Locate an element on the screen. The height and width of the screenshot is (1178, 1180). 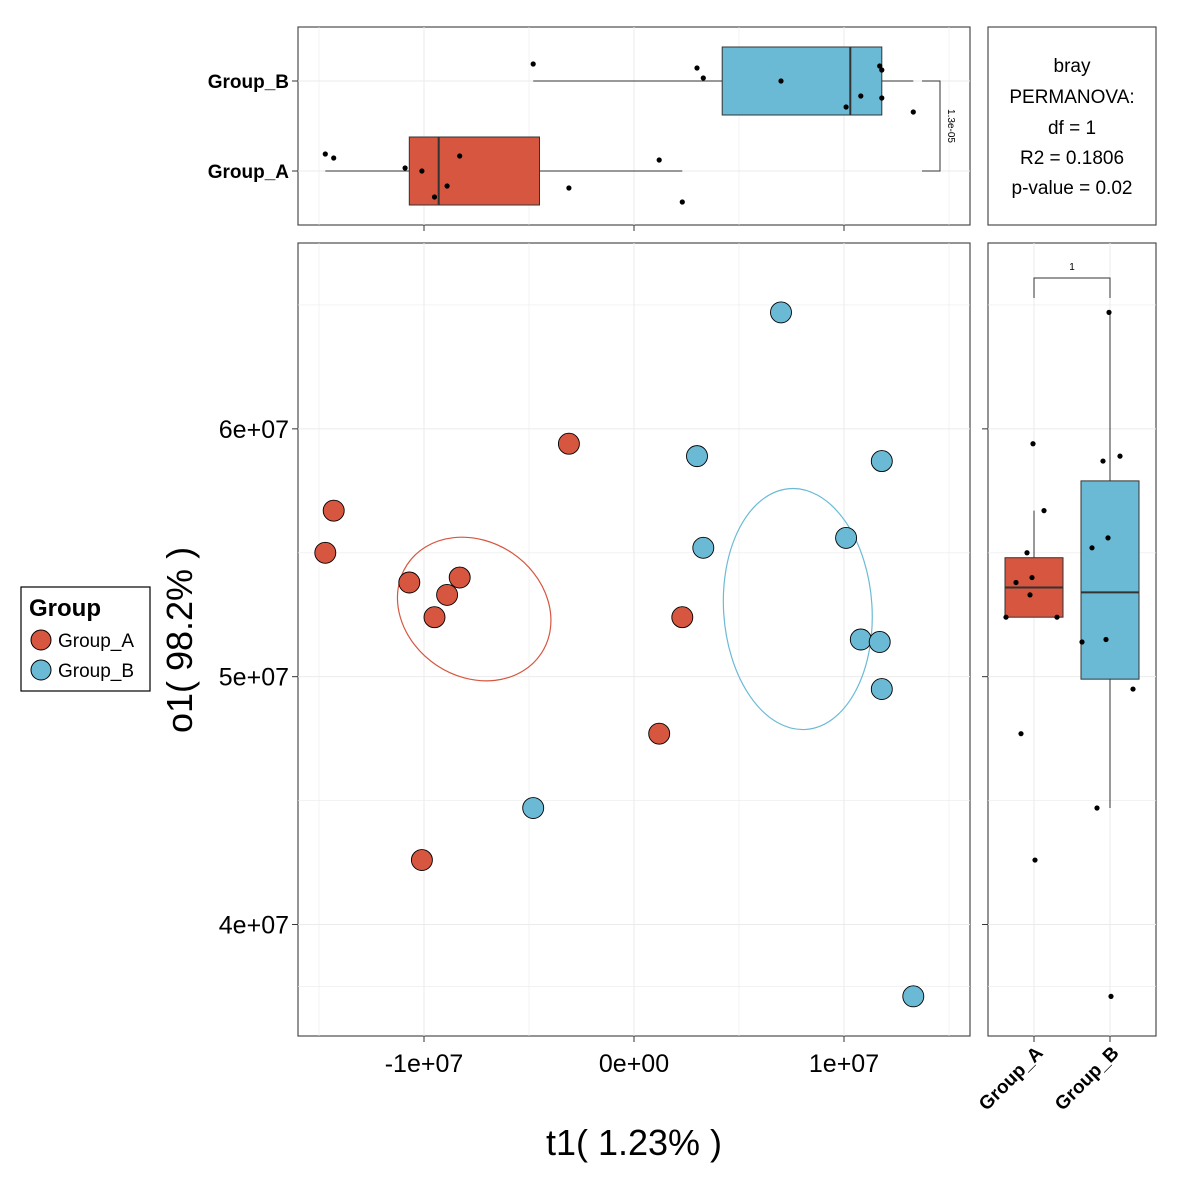
significance-bracket-top is located at coordinates (931, 126).